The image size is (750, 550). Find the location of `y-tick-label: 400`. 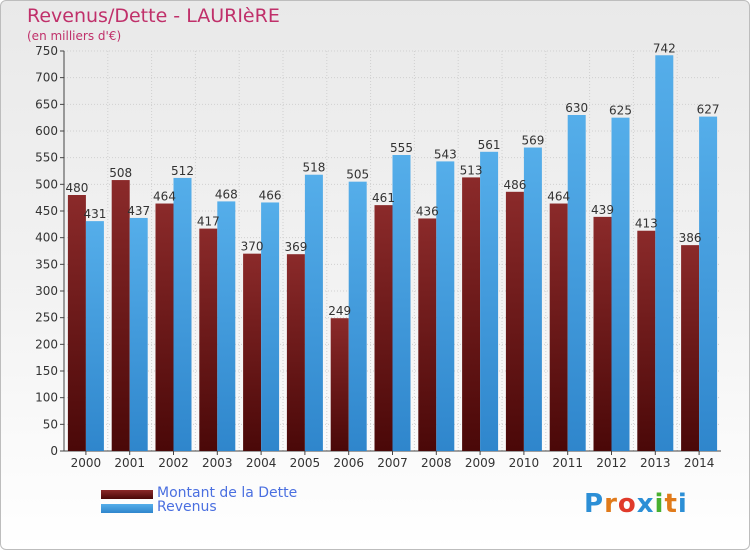

y-tick-label: 400 is located at coordinates (46, 238).